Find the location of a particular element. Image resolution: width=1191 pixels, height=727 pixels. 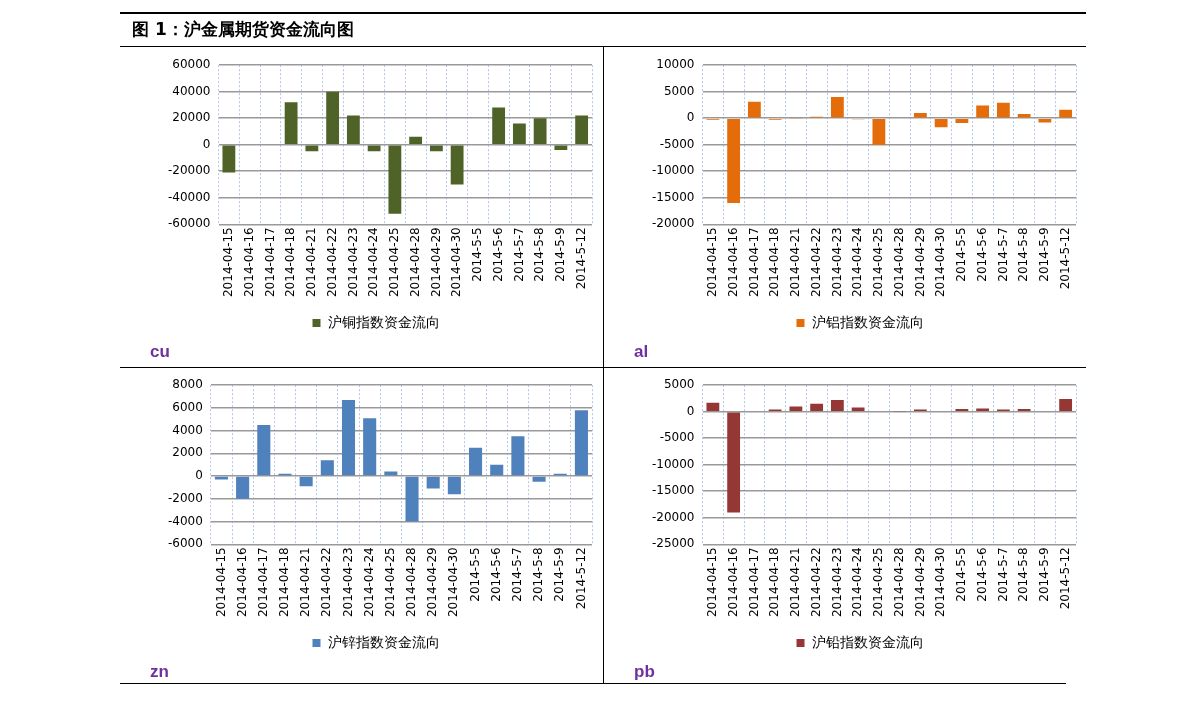

y-tick-label: 8000 is located at coordinates (187, 384).